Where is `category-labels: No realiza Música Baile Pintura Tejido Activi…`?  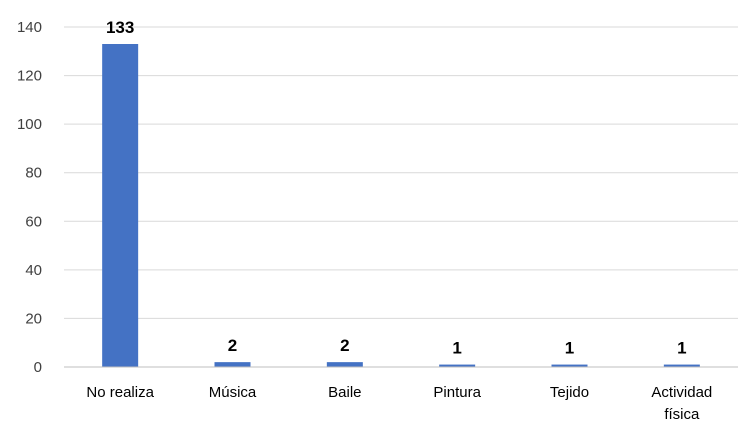
category-labels: No realiza Música Baile Pintura Tejido Activi… is located at coordinates (399, 403).